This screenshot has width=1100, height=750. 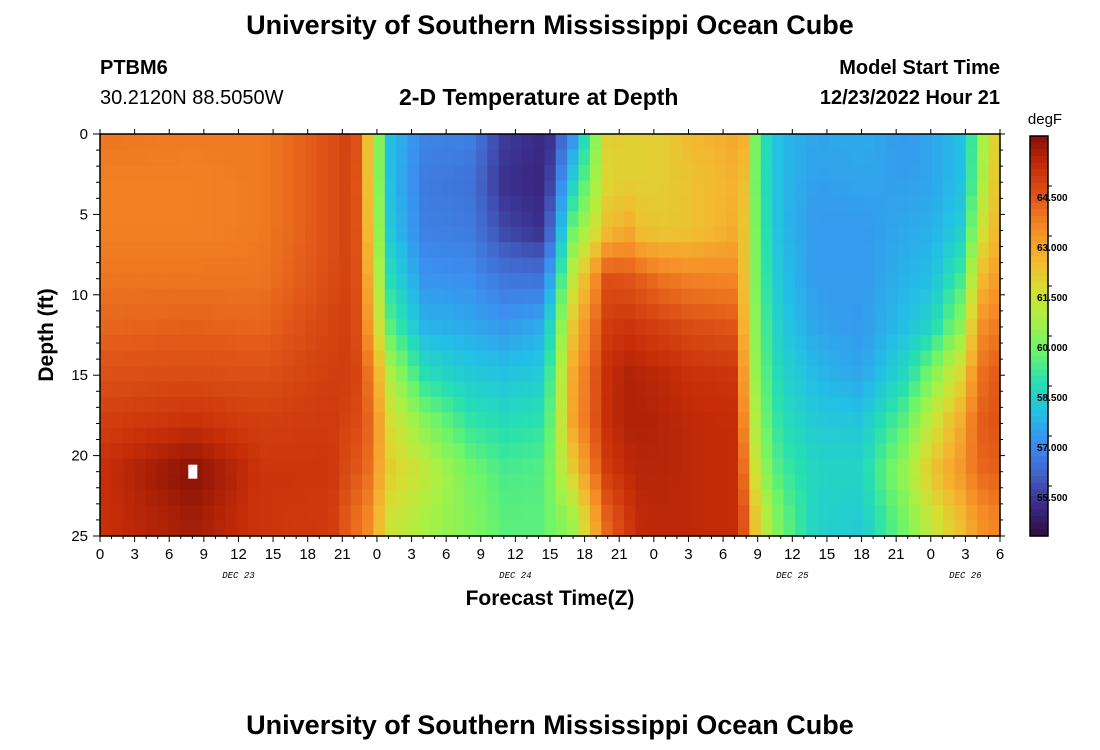 What do you see at coordinates (896, 554) in the screenshot?
I see `x-tick-label: 21` at bounding box center [896, 554].